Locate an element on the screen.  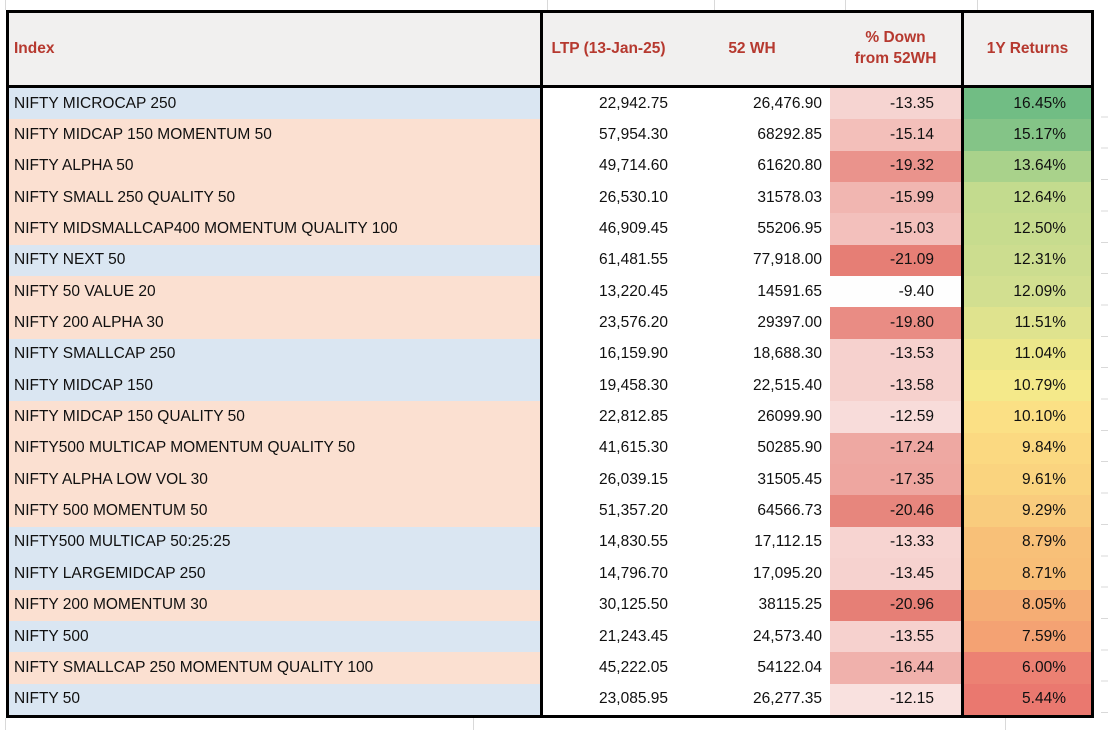
ltp-cell: 22,942.75 is located at coordinates (608, 104).